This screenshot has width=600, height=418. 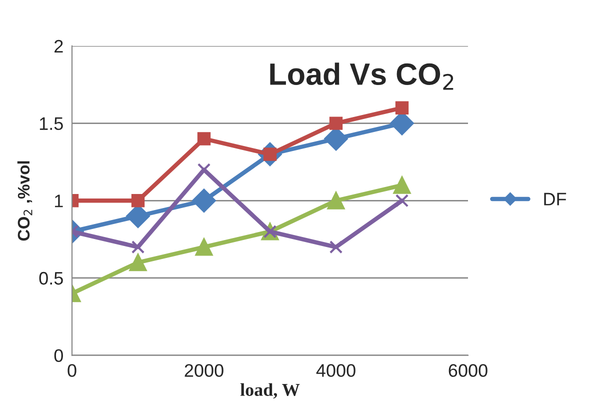 I want to click on x-tick-label: 4000, so click(x=336, y=370).